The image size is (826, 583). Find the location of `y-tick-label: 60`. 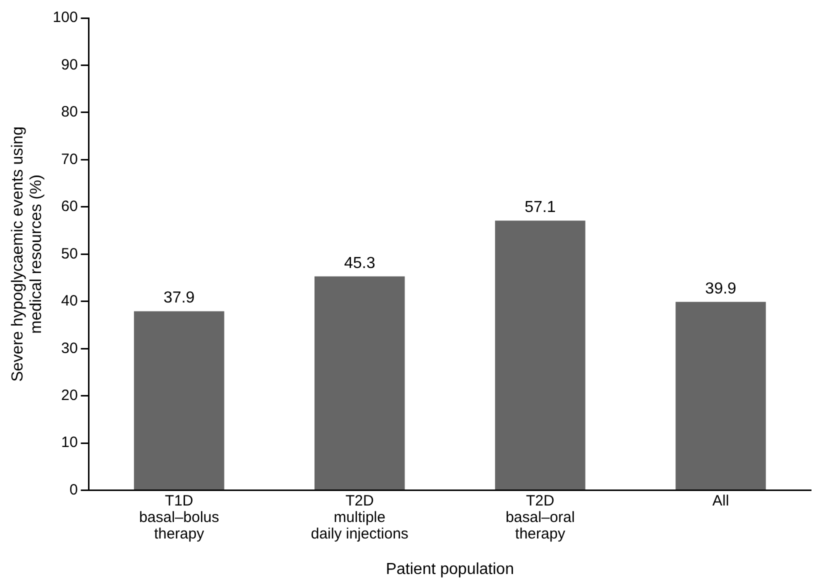

y-tick-label: 60 is located at coordinates (69, 207).